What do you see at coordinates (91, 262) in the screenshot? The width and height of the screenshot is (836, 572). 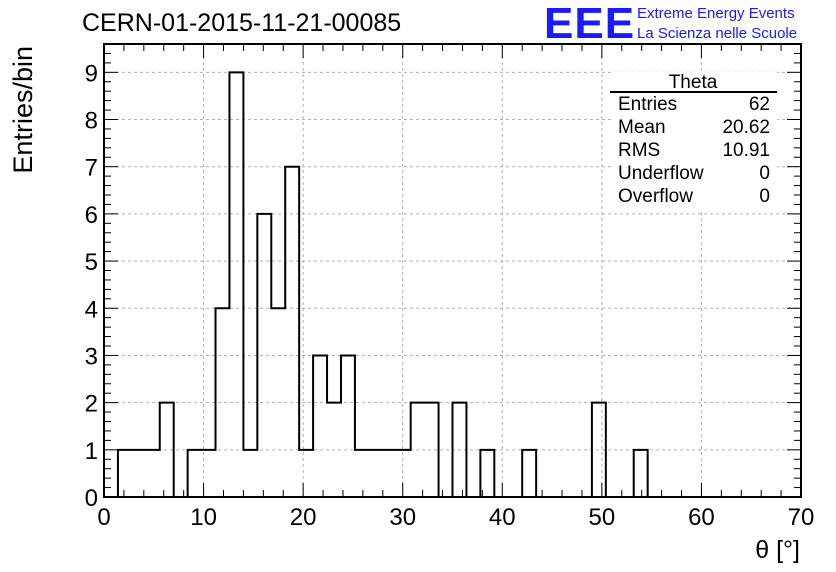 I see `y-tick-label: 5` at bounding box center [91, 262].